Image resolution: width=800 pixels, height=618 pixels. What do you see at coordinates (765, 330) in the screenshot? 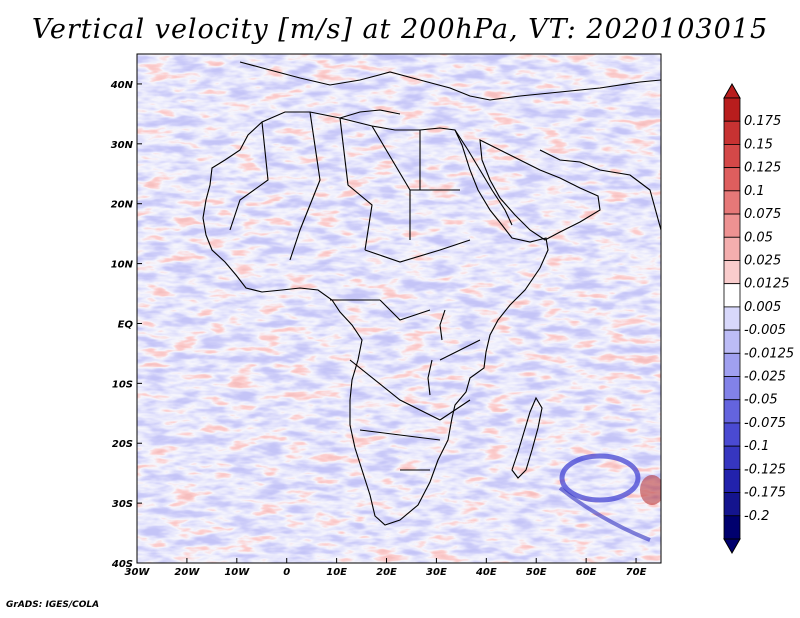
I see `colorbar-label: -0.005` at bounding box center [765, 330].